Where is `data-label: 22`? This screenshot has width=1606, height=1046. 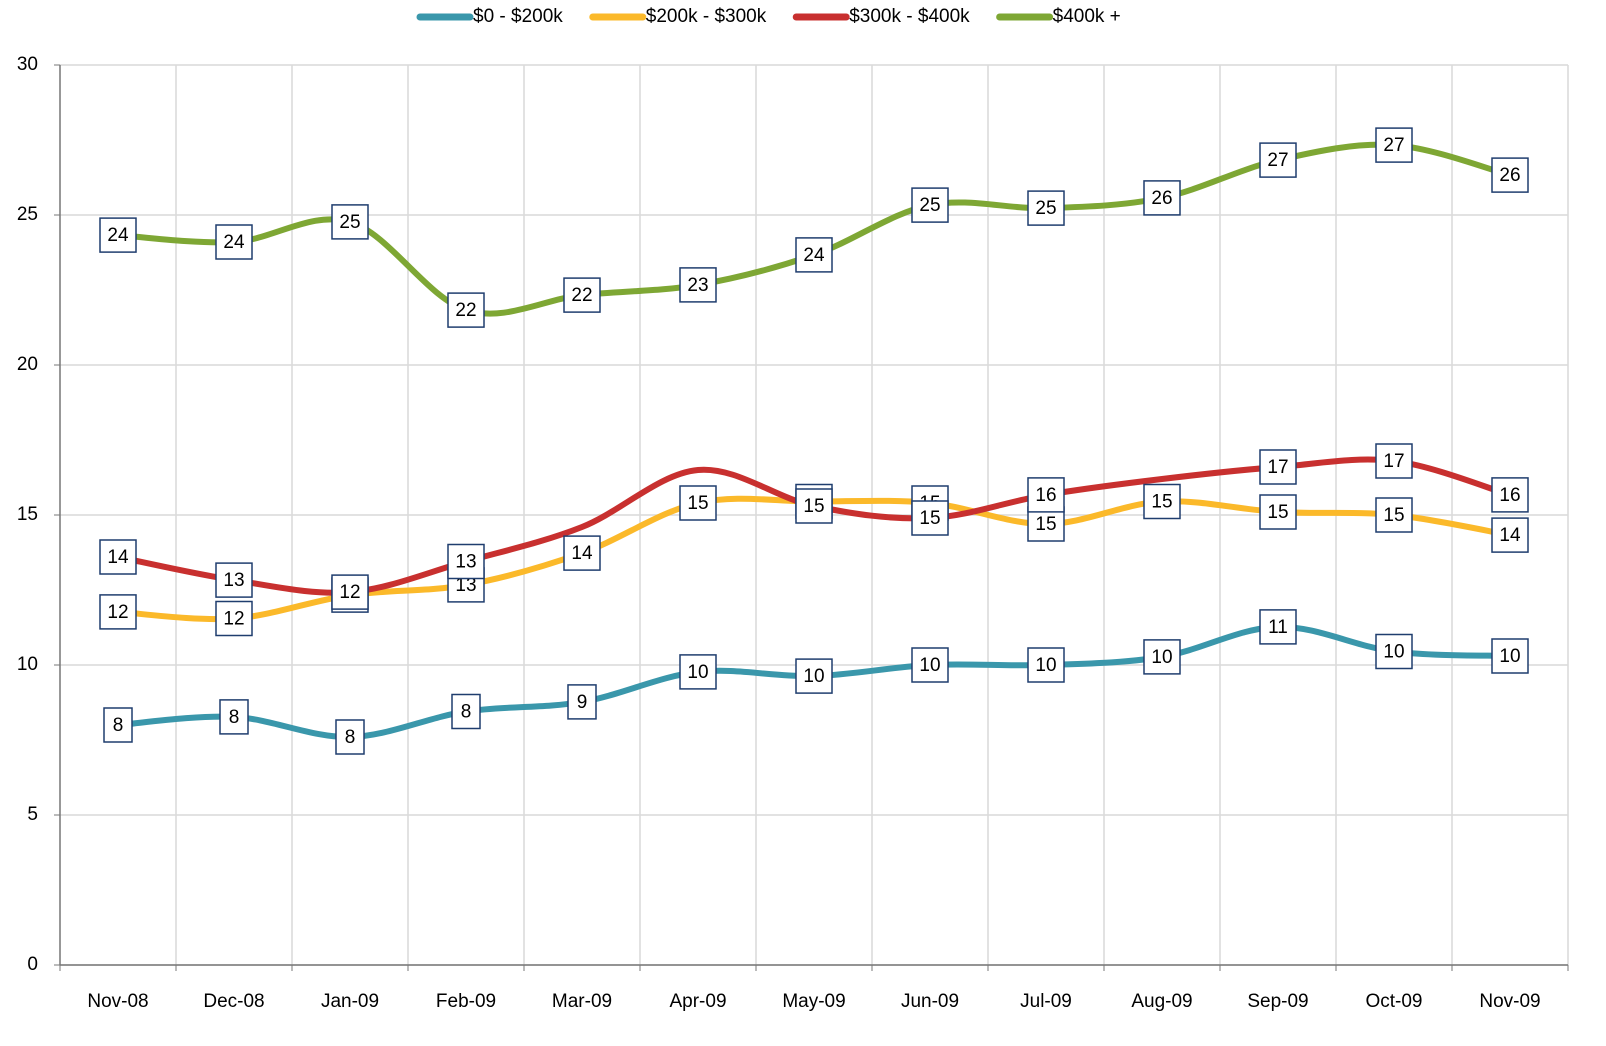 data-label: 22 is located at coordinates (465, 310).